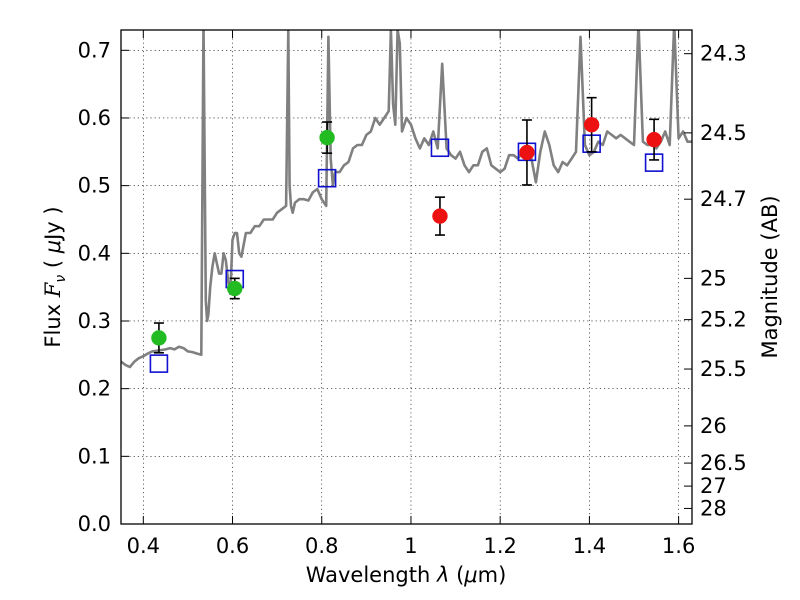 This screenshot has height=600, width=800. What do you see at coordinates (53, 264) in the screenshot?
I see `y-axis-label-open: (` at bounding box center [53, 264].